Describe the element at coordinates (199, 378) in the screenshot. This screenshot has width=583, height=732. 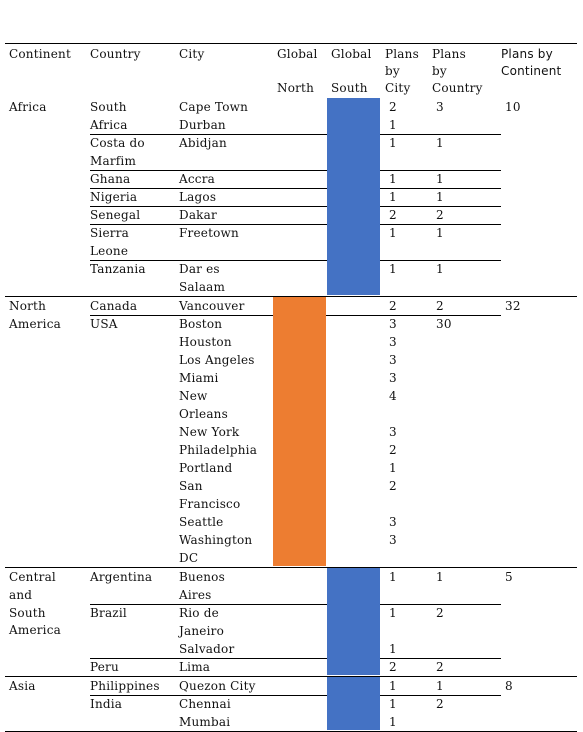
I see `city-name: Miami` at that location.